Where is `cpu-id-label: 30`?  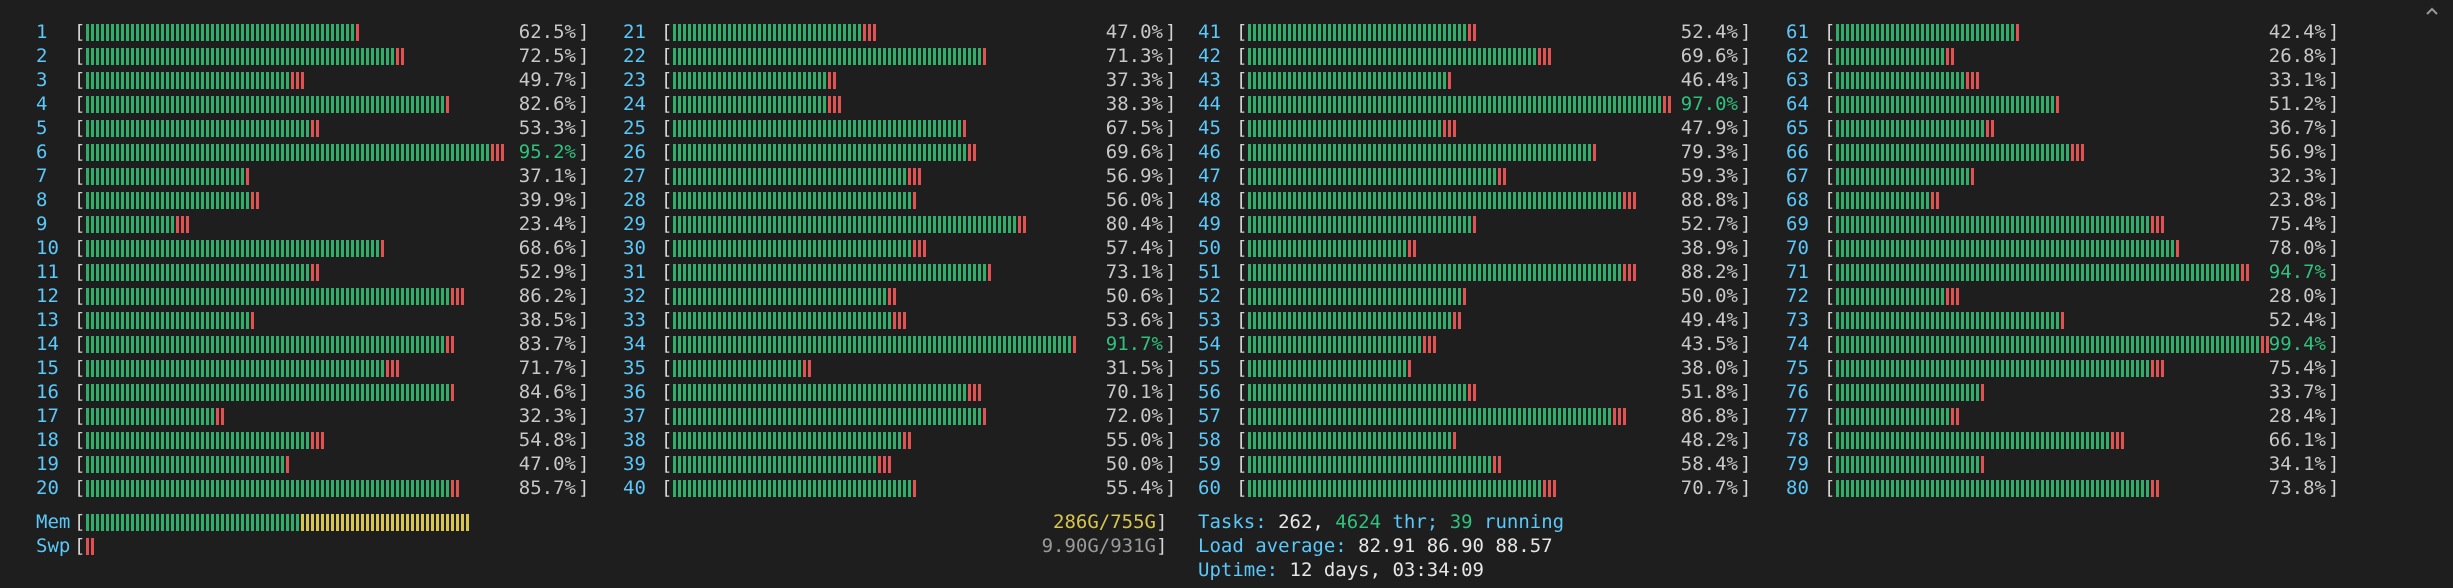 cpu-id-label: 30 is located at coordinates (634, 248).